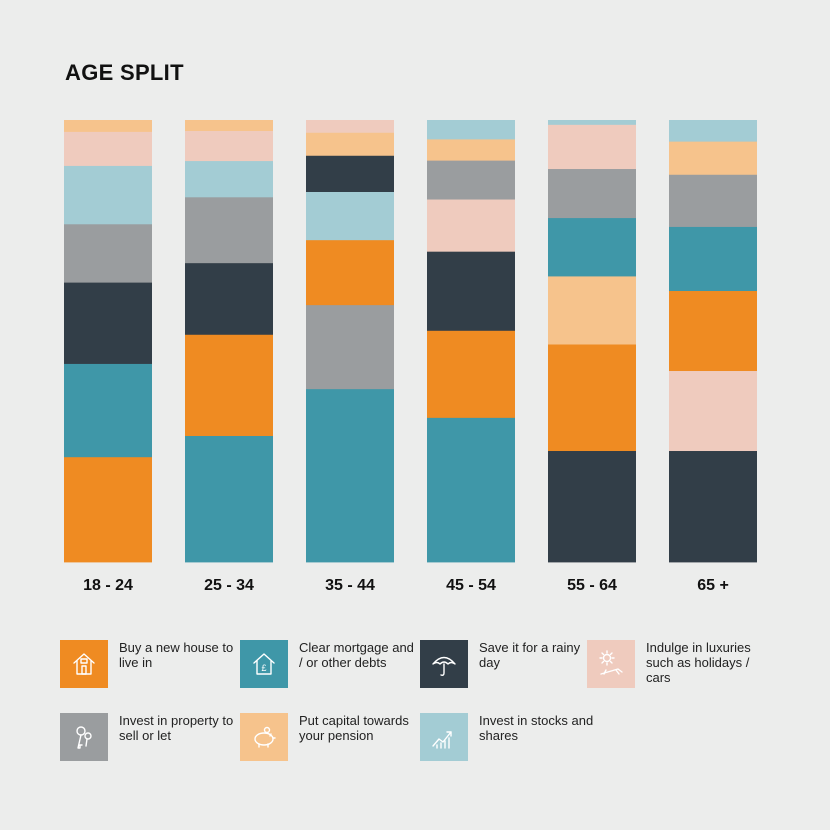 Image resolution: width=830 pixels, height=830 pixels. I want to click on x-tick-label: 18 - 24, so click(108, 585).